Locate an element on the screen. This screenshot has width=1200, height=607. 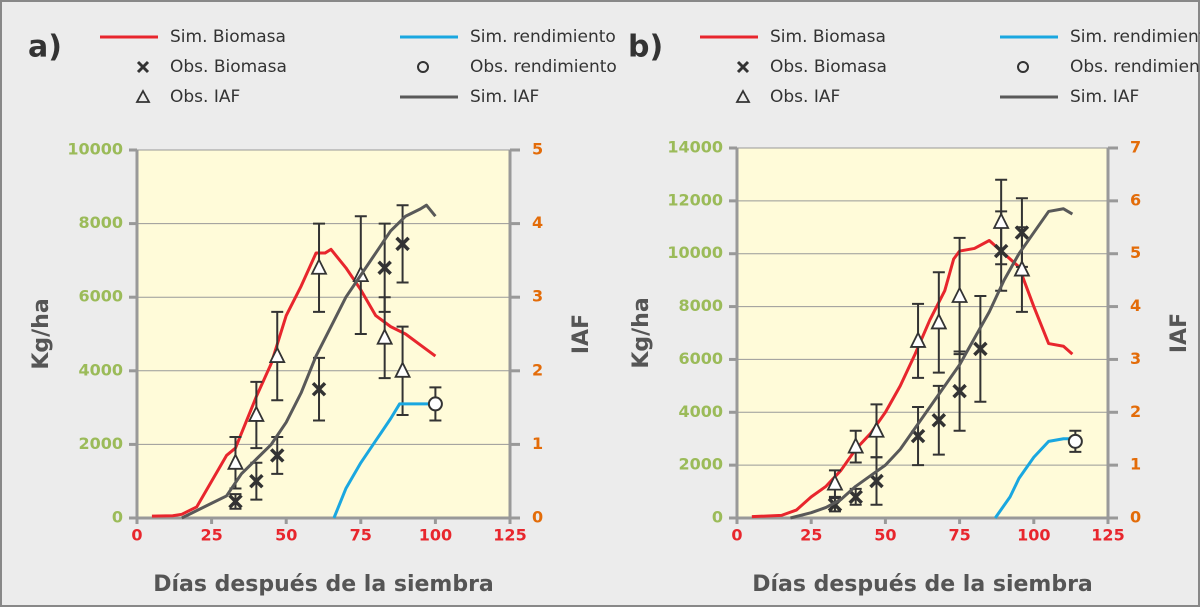
y2-tick-label: 7 is located at coordinates (1135, 147).